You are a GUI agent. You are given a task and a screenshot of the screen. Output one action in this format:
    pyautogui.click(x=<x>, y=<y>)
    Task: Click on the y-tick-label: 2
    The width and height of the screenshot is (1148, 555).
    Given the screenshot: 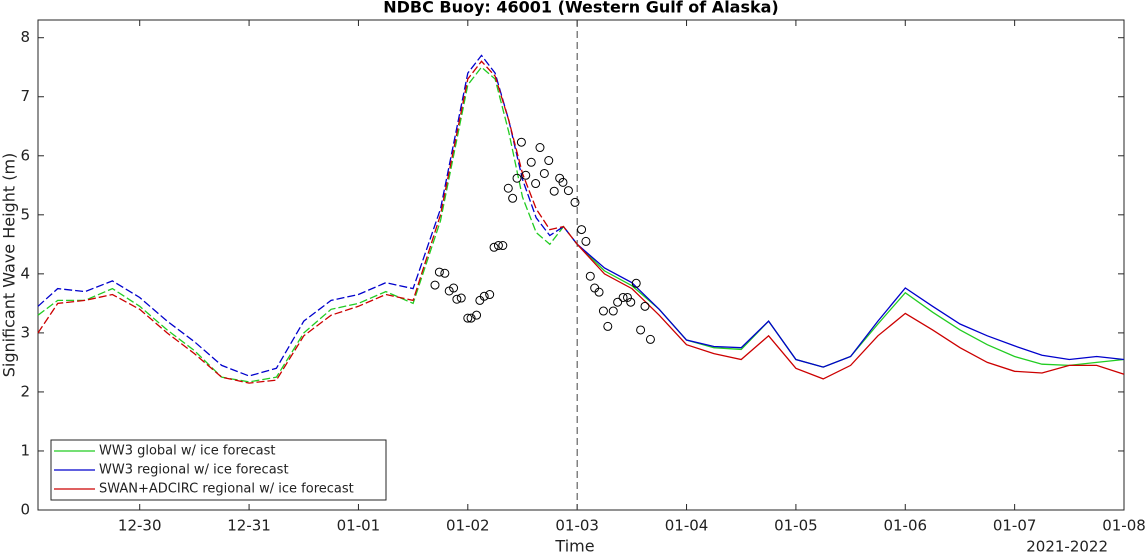 What is the action you would take?
    pyautogui.click(x=25, y=391)
    